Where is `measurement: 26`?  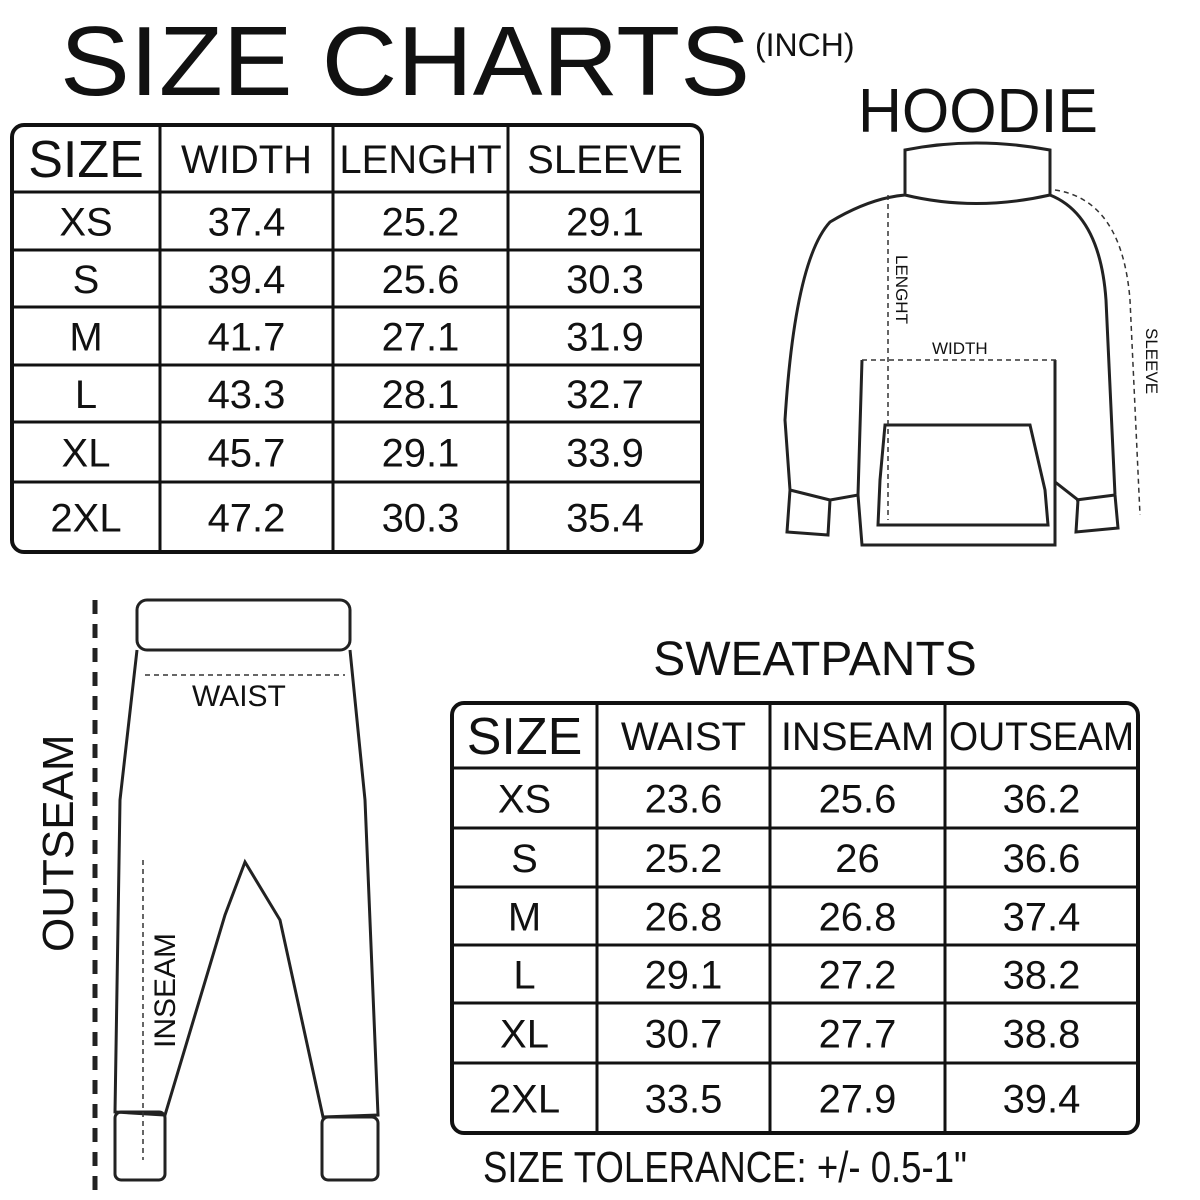 measurement: 26 is located at coordinates (857, 859).